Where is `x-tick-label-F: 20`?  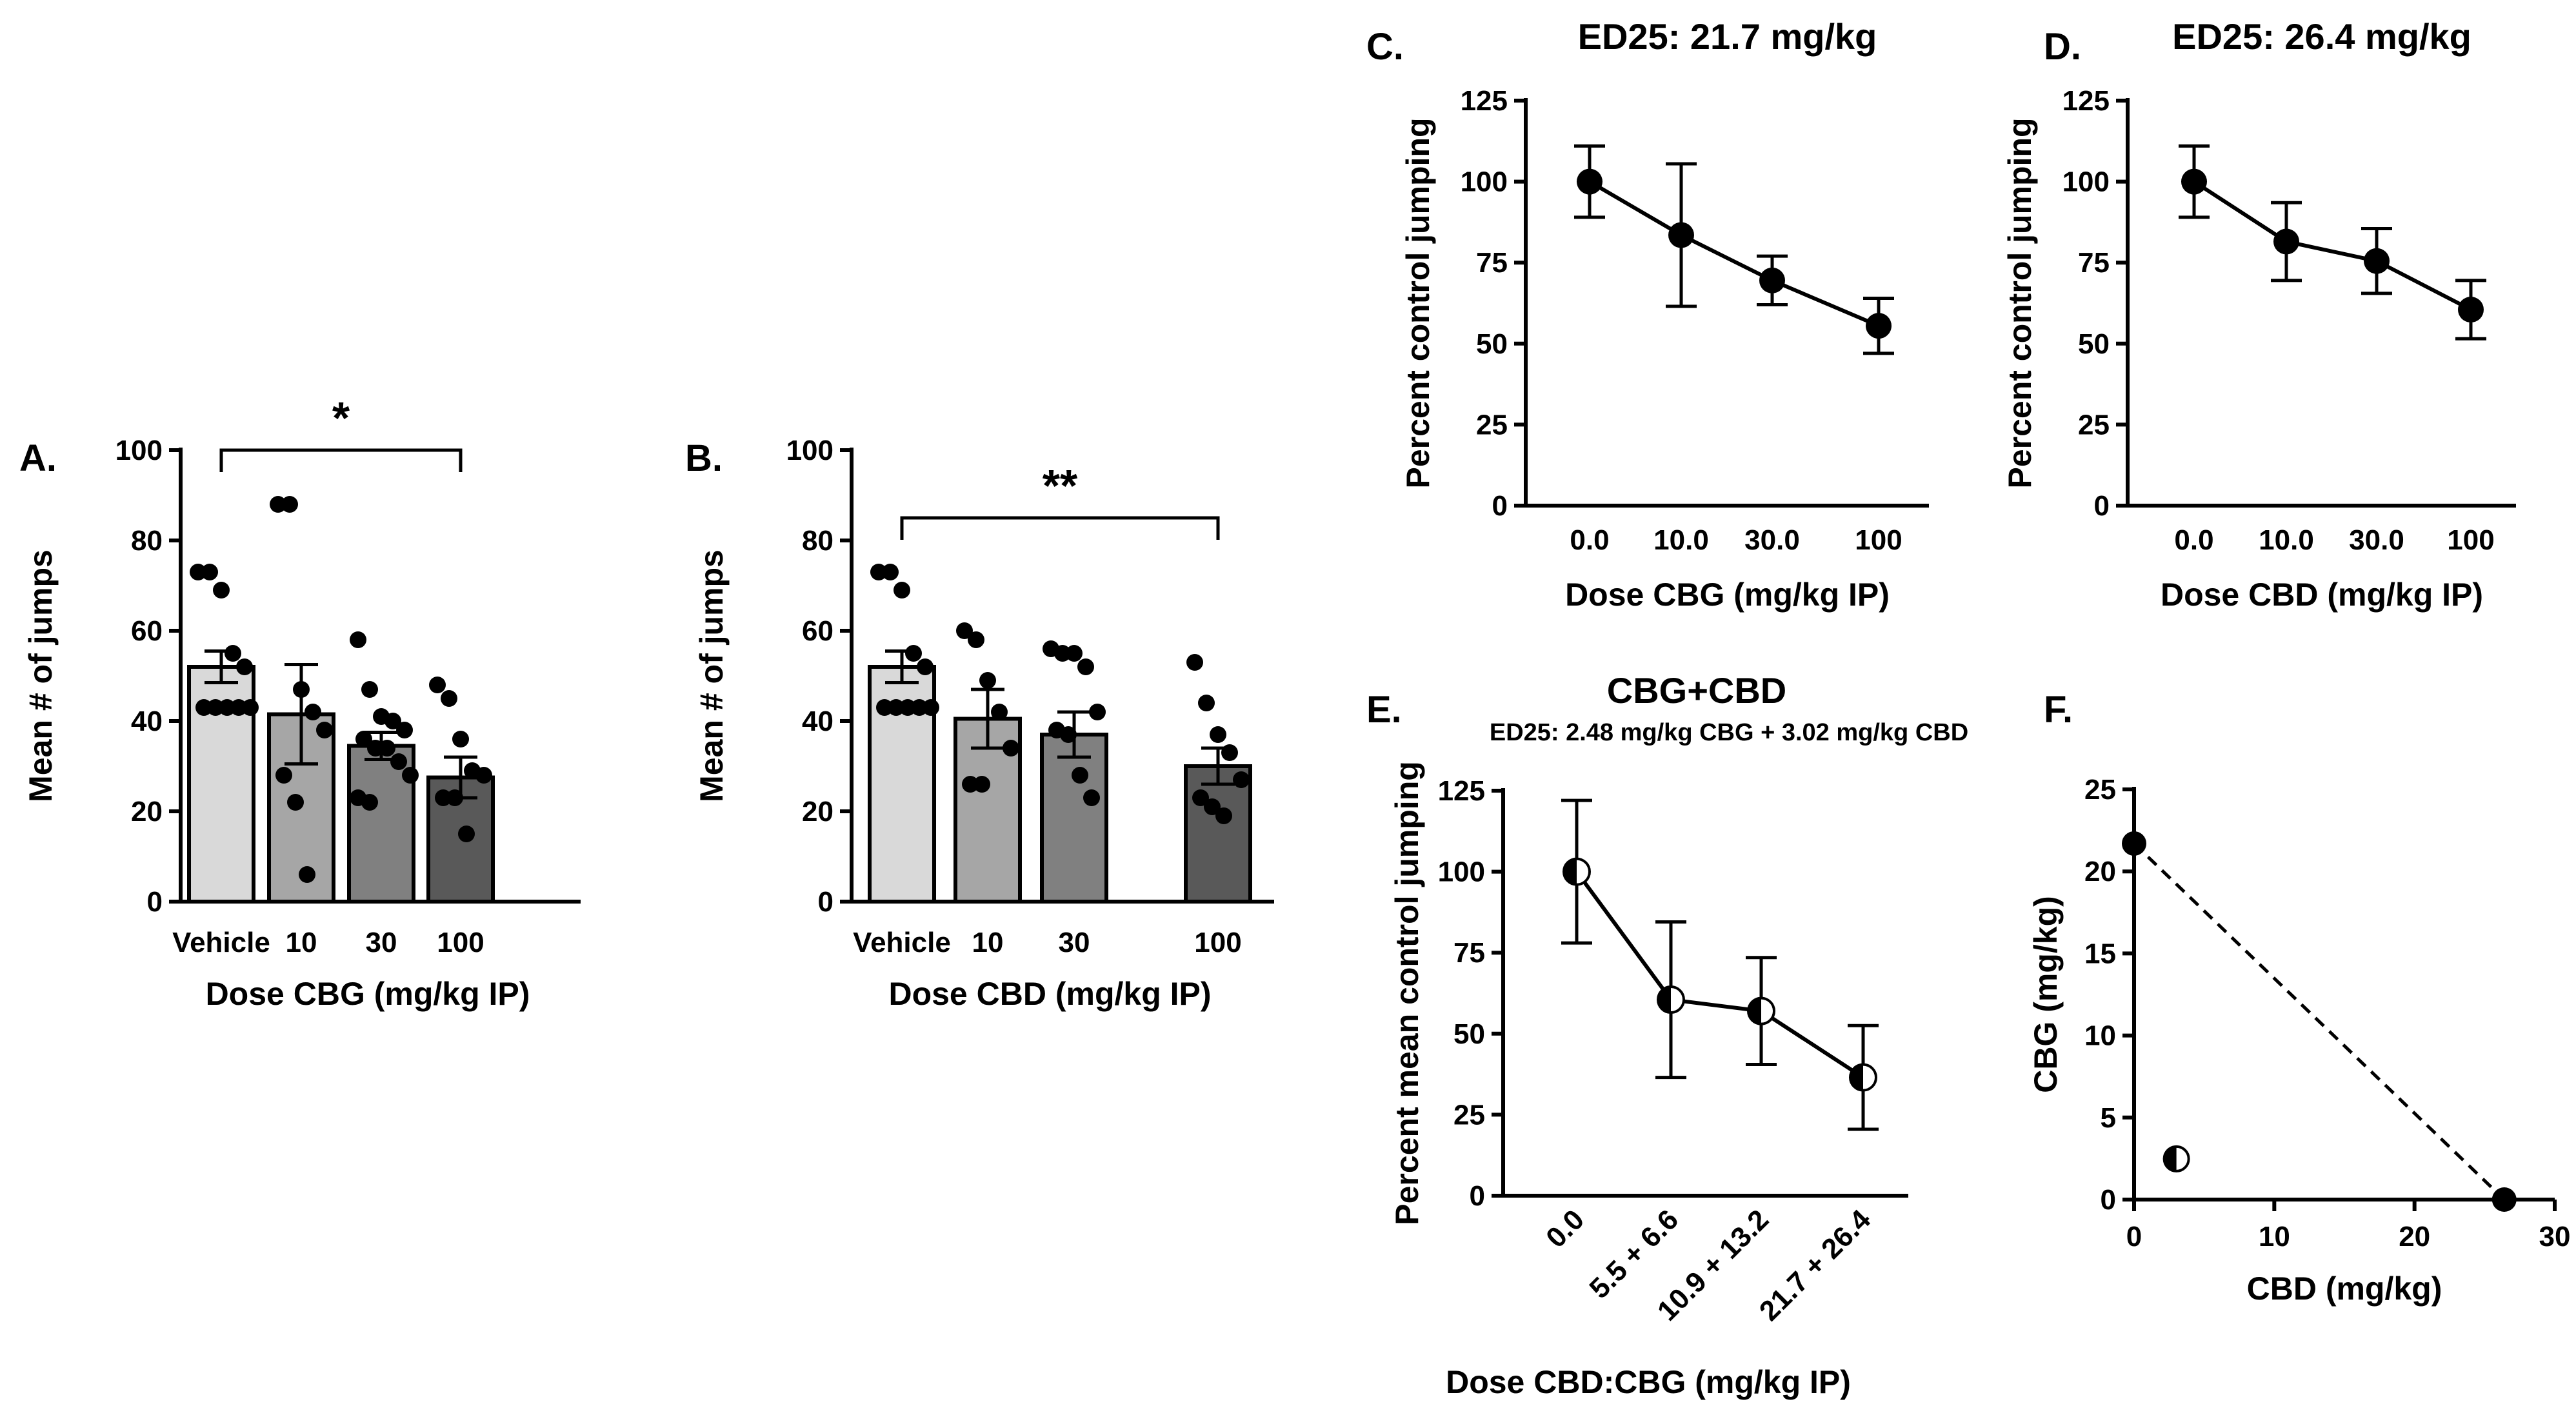 x-tick-label-F: 20 is located at coordinates (2414, 1236).